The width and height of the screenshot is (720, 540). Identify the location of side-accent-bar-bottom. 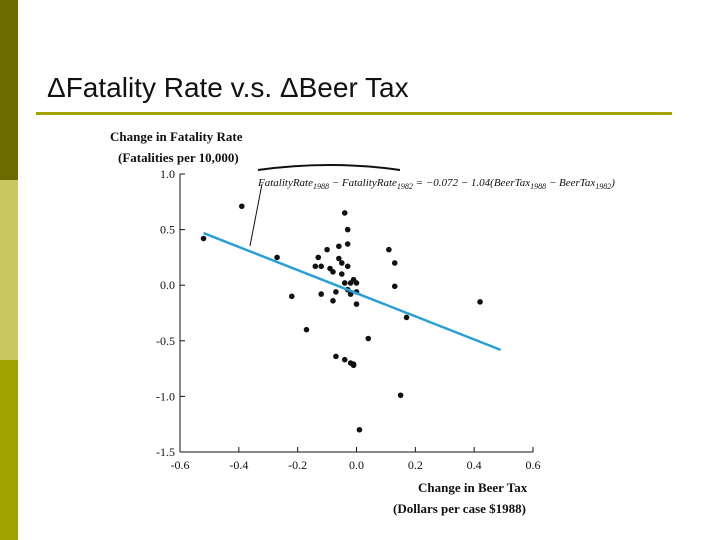
(9, 450).